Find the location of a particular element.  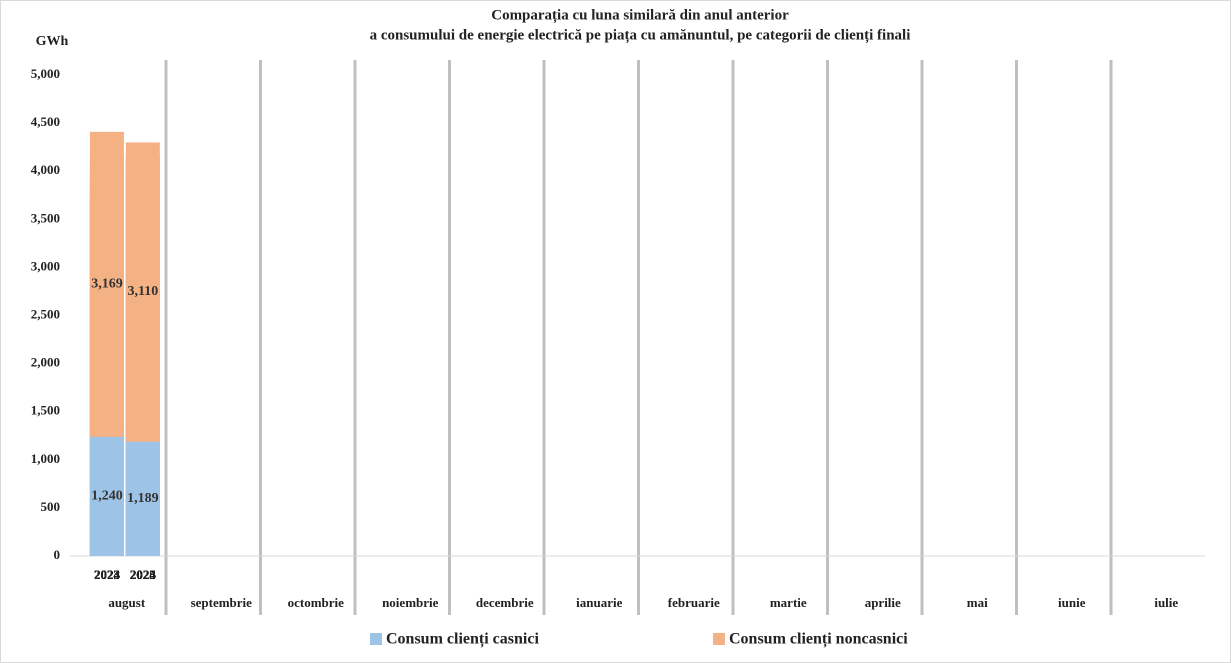

value-label: 3,110 is located at coordinates (142, 291).